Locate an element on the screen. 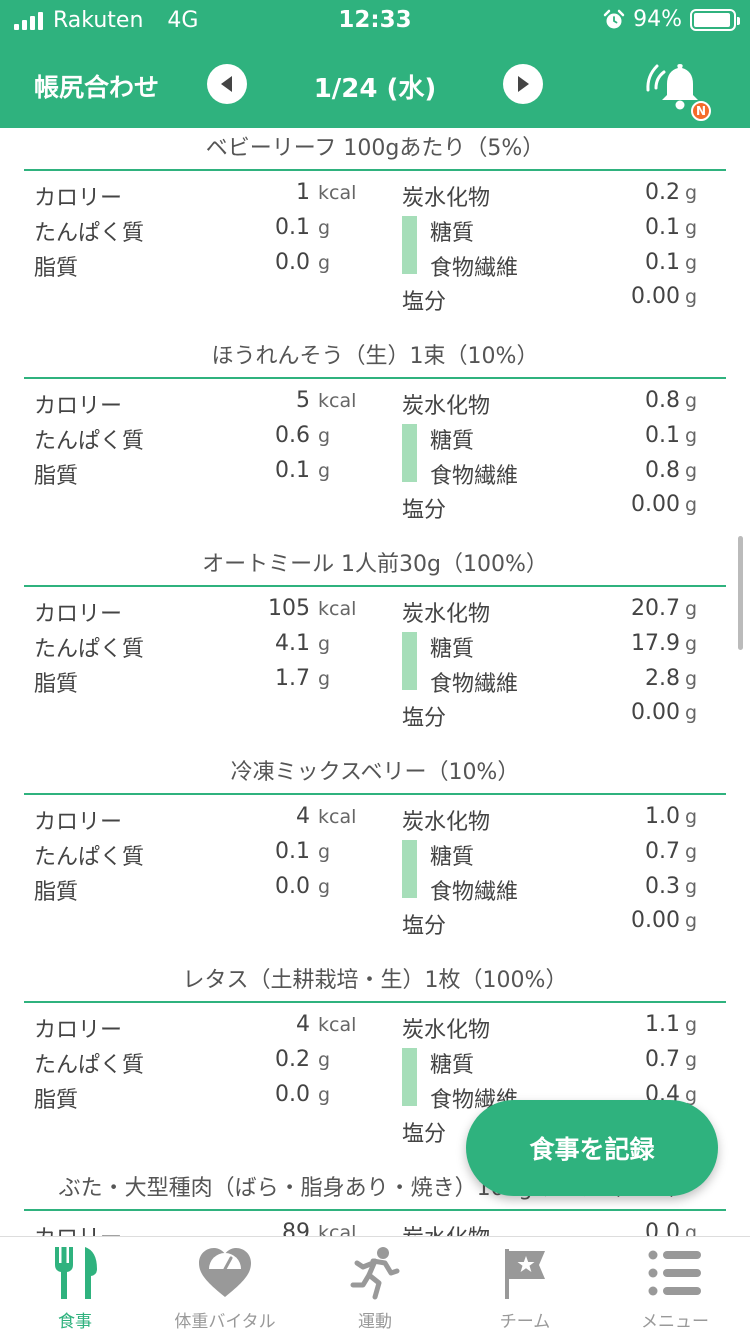 The image size is (750, 1334). scroll-indicator is located at coordinates (740, 593).